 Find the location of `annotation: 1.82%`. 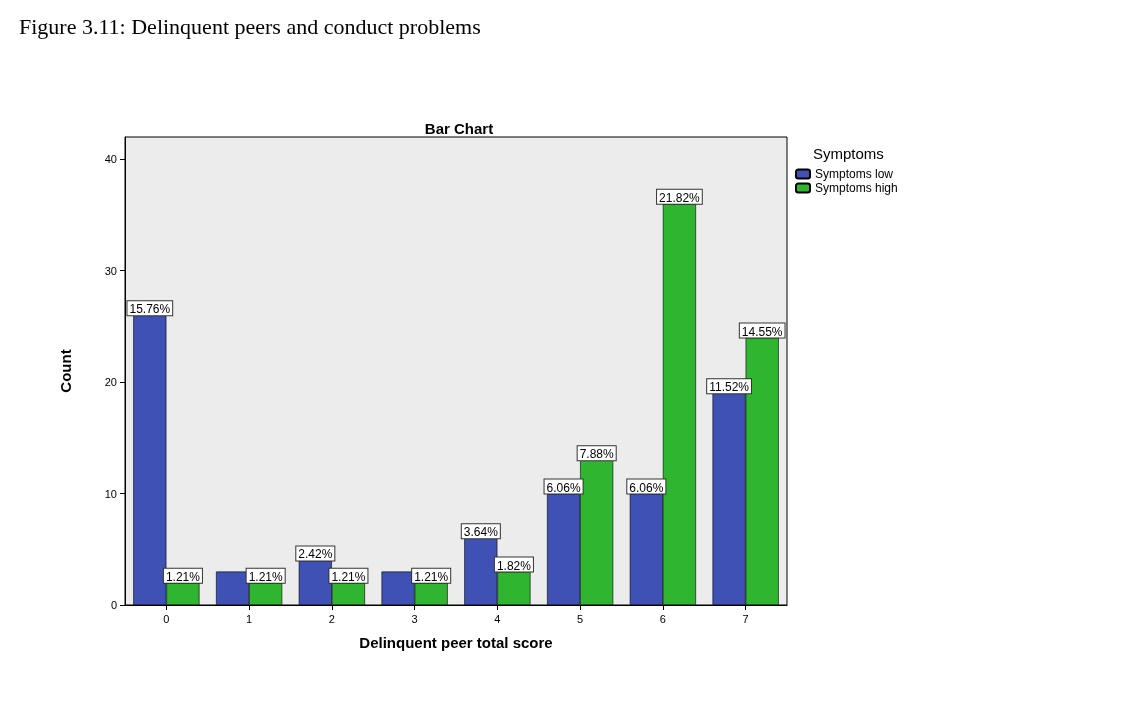

annotation: 1.82% is located at coordinates (514, 565).